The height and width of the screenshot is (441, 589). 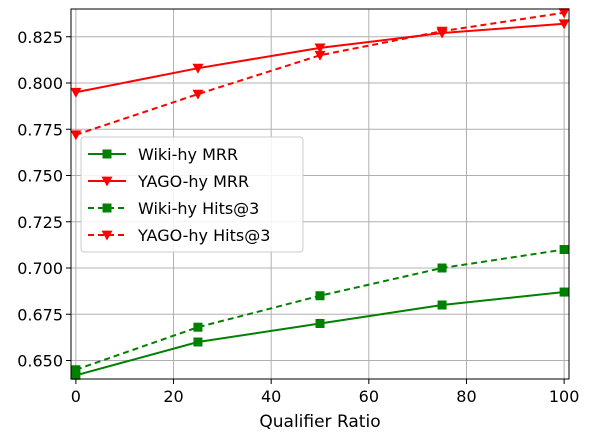 I want to click on y-tick-label: 0.675, so click(x=40, y=314).